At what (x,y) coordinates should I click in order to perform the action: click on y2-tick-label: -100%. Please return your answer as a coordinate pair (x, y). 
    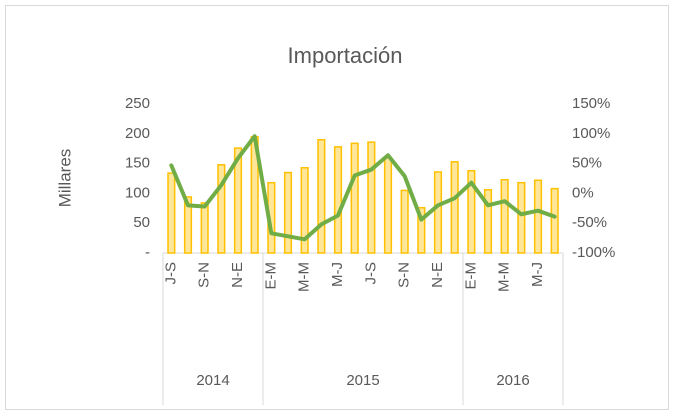
    Looking at the image, I should click on (593, 252).